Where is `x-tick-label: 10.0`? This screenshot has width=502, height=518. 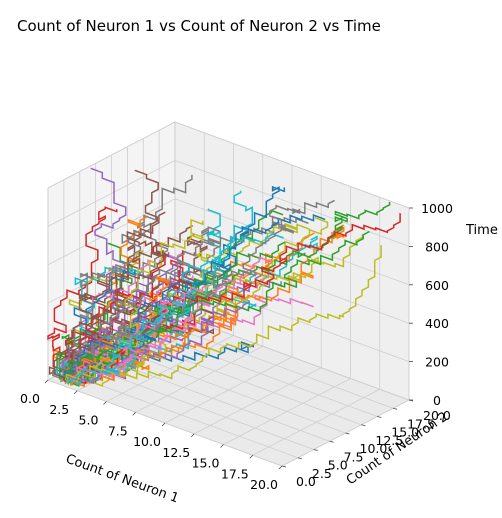
x-tick-label: 10.0 is located at coordinates (147, 441).